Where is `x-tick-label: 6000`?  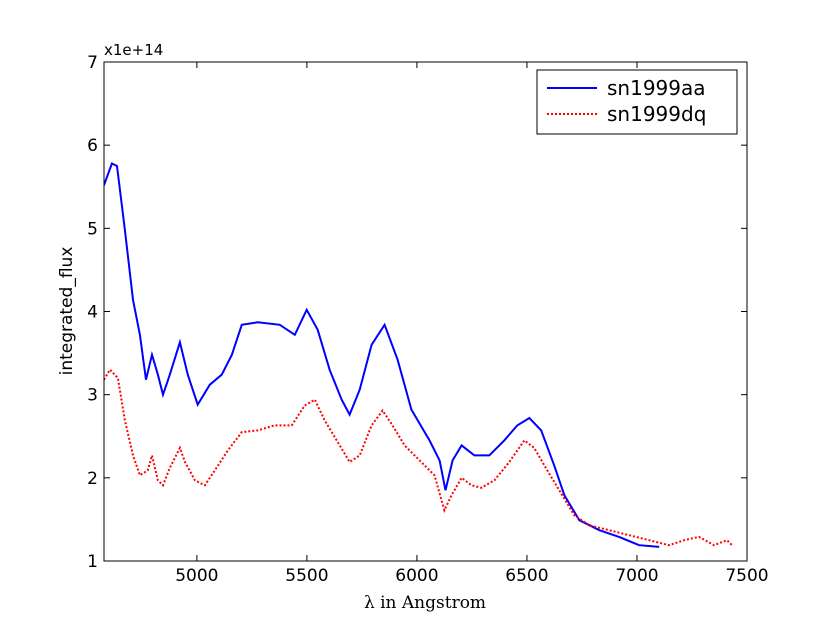 x-tick-label: 6000 is located at coordinates (416, 576).